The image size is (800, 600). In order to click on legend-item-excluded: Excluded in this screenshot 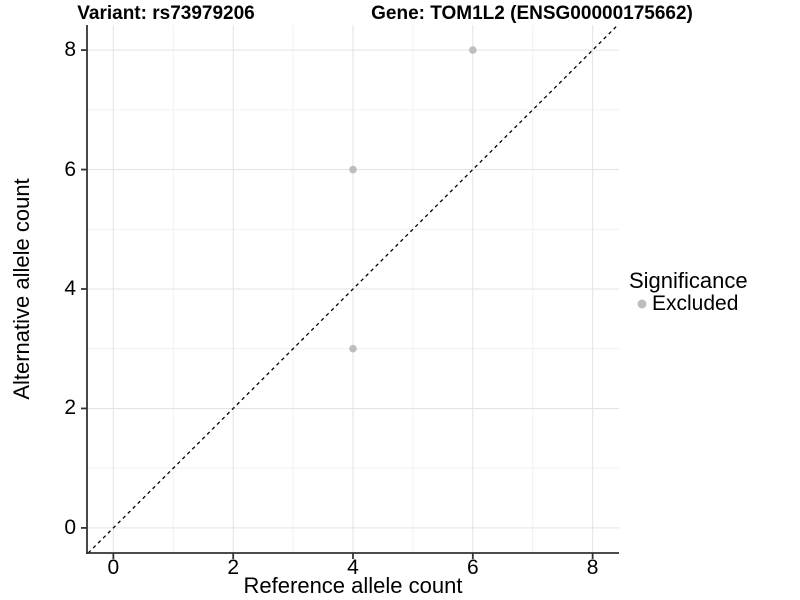, I will do `click(688, 303)`.